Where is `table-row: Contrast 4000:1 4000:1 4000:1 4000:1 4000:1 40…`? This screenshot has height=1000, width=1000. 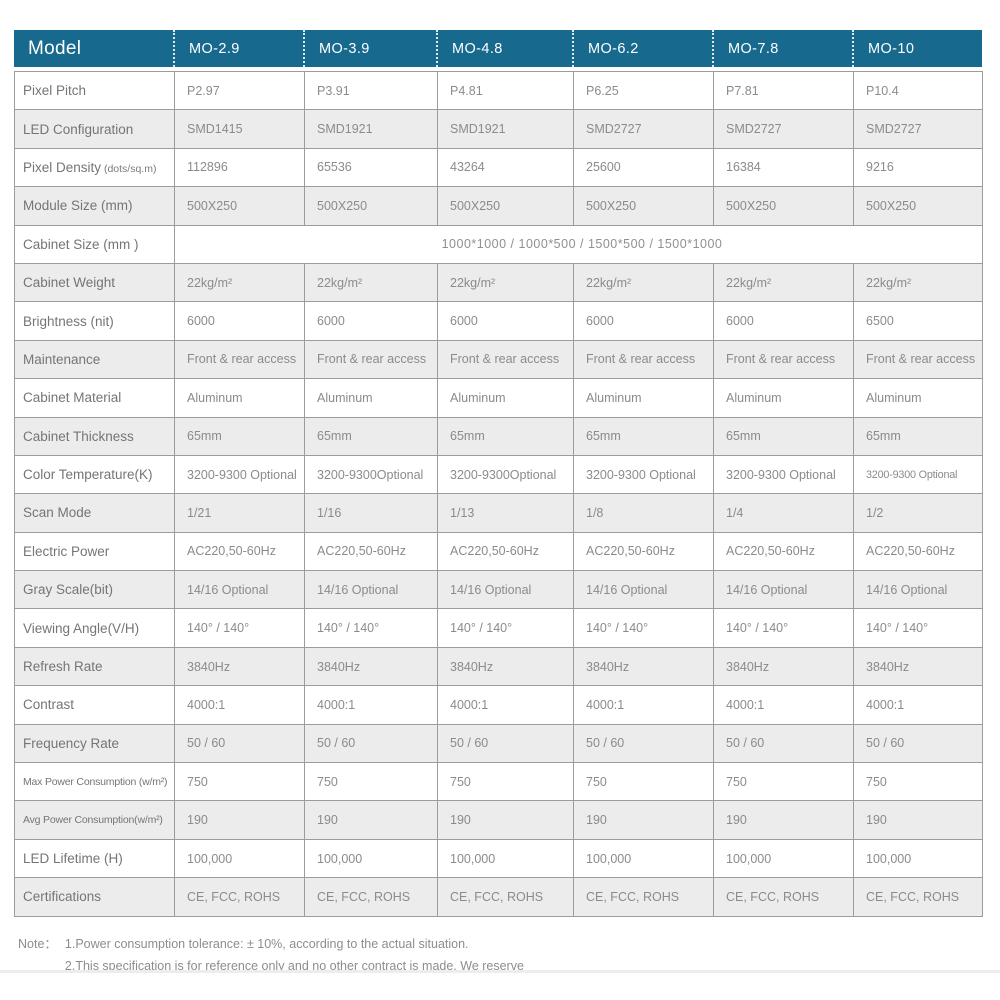 table-row: Contrast 4000:1 4000:1 4000:1 4000:1 4000:1 40… is located at coordinates (498, 705).